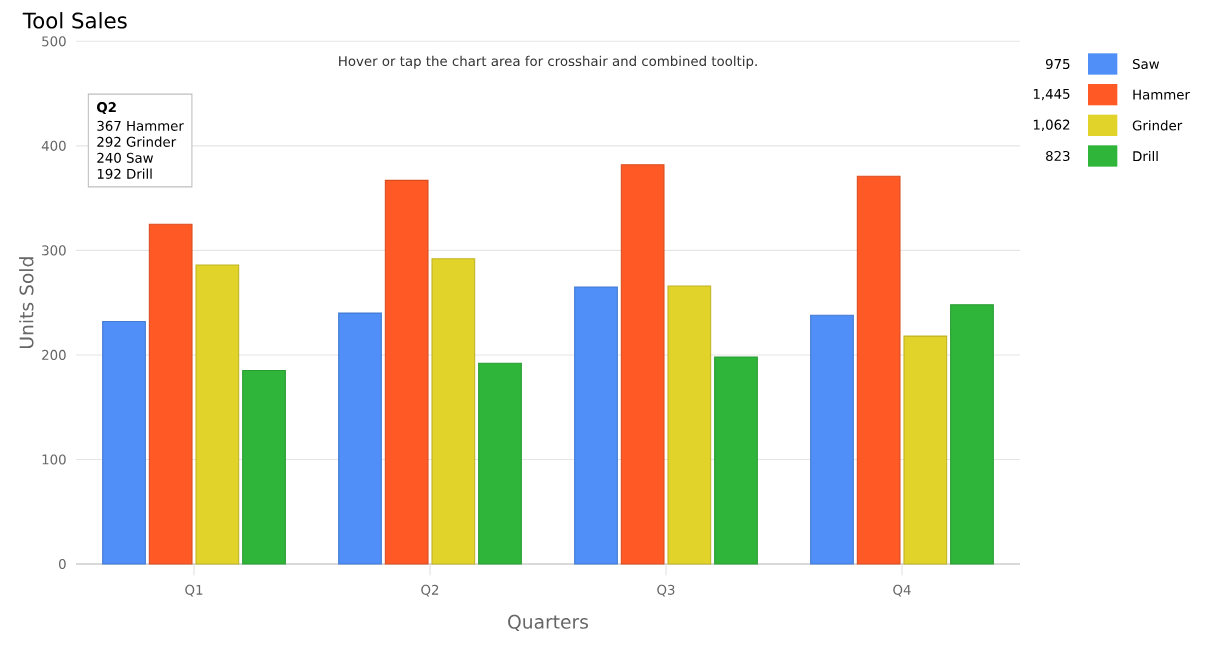 The width and height of the screenshot is (1208, 648). Describe the element at coordinates (548, 622) in the screenshot. I see `x-axis-title: Quarters` at that location.